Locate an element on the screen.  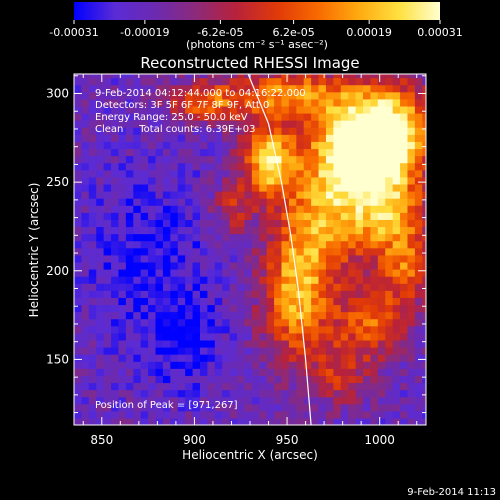
x-tick-label: 850 is located at coordinates (101, 440).